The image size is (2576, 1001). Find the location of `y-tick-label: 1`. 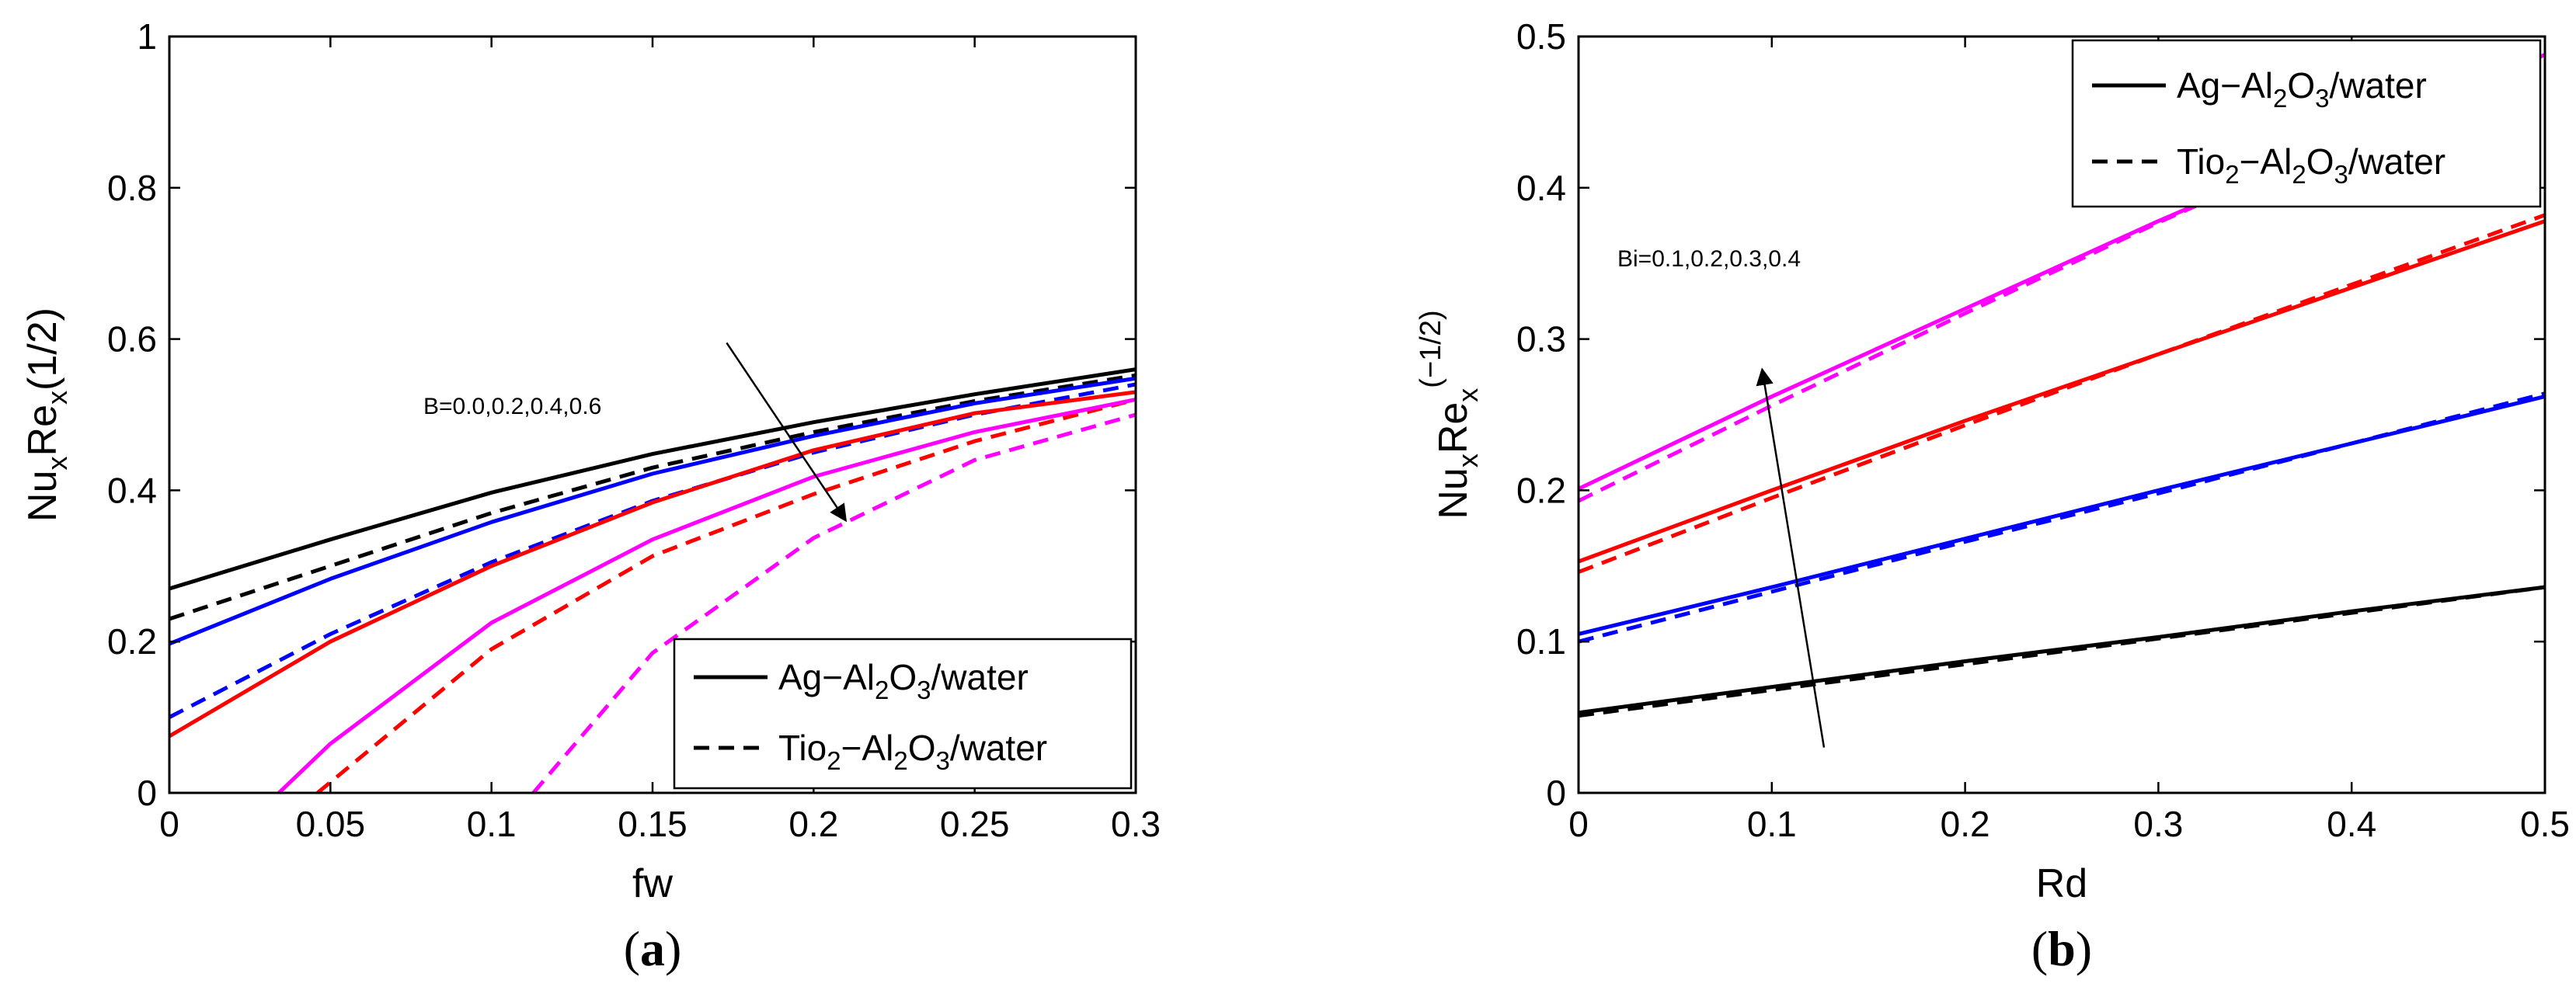

y-tick-label: 1 is located at coordinates (147, 36).